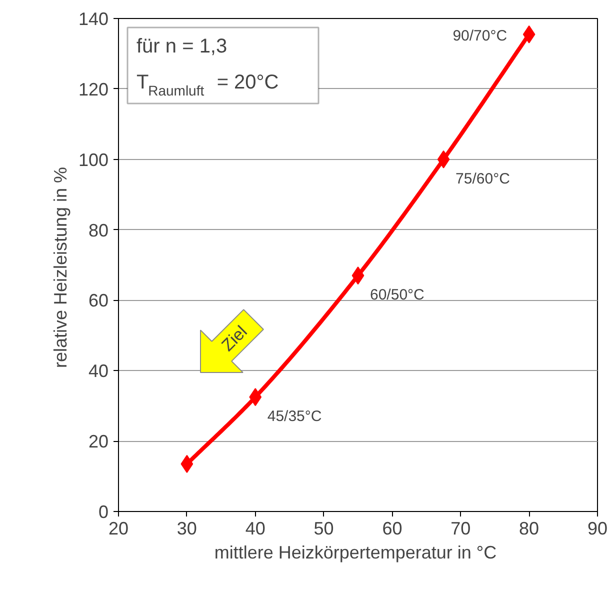 The width and height of the screenshot is (610, 599). Describe the element at coordinates (93, 19) in the screenshot. I see `y-tick-label: 140` at that location.